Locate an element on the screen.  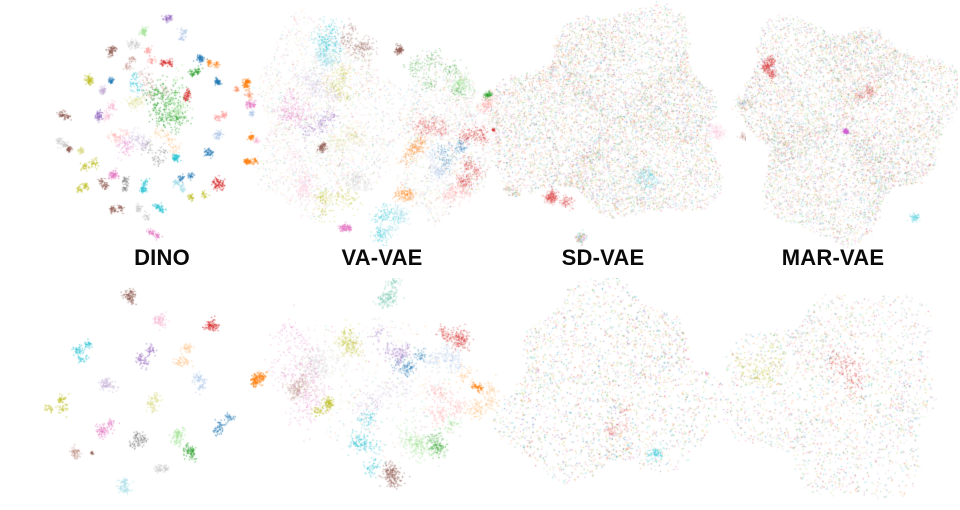
column-label-vavae: VA-VAE is located at coordinates (382, 257).